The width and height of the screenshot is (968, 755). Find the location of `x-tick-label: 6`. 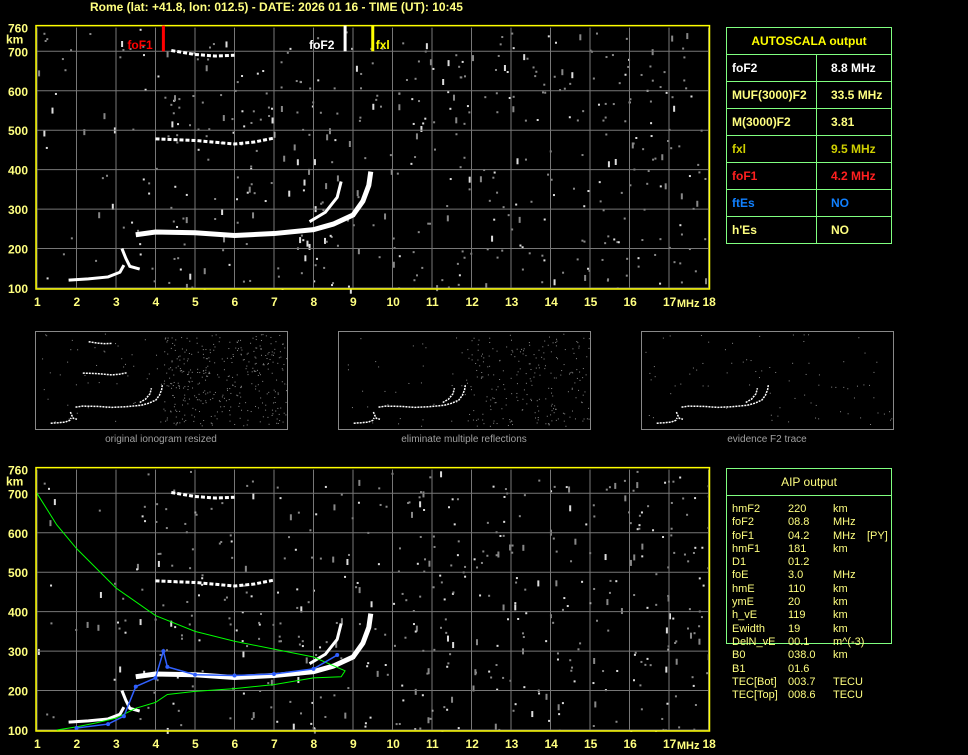

x-tick-label: 6 is located at coordinates (235, 744).